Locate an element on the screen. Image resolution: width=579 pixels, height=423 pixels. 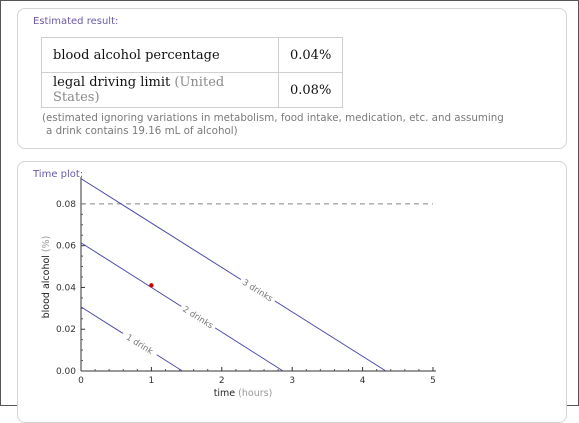
y-tick-label: 0.06 is located at coordinates (66, 247).